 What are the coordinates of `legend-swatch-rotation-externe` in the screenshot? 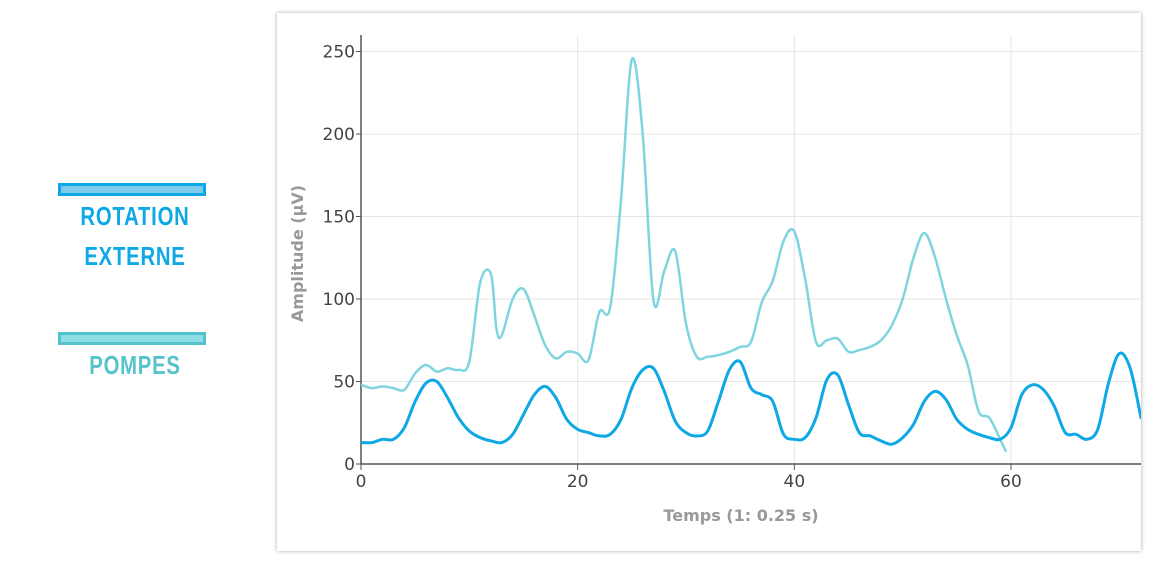 It's located at (132, 189).